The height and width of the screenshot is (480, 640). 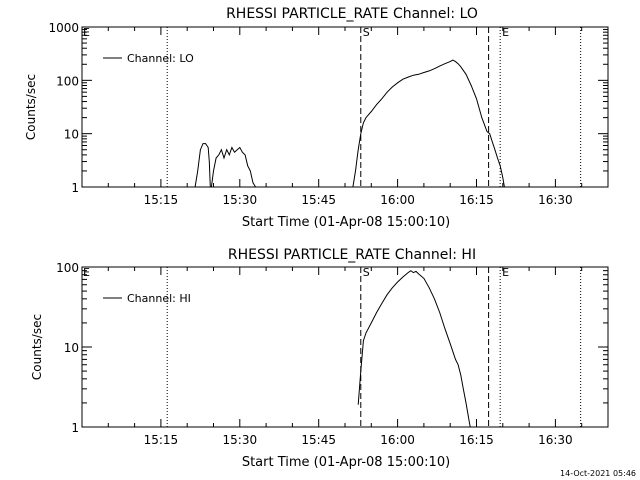 I want to click on chart-title: RHESSI PARTICLE_RATE Channel: LO, so click(x=352, y=14).